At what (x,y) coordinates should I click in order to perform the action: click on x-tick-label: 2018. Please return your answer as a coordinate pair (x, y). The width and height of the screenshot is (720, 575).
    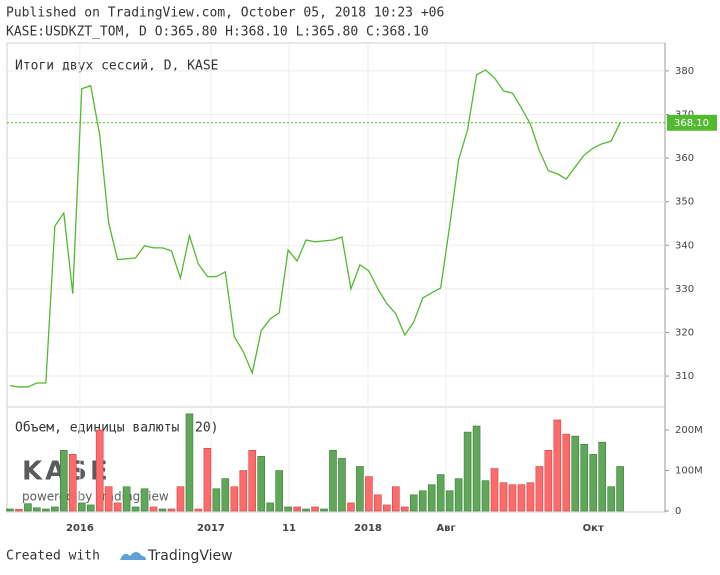
    Looking at the image, I should click on (368, 528).